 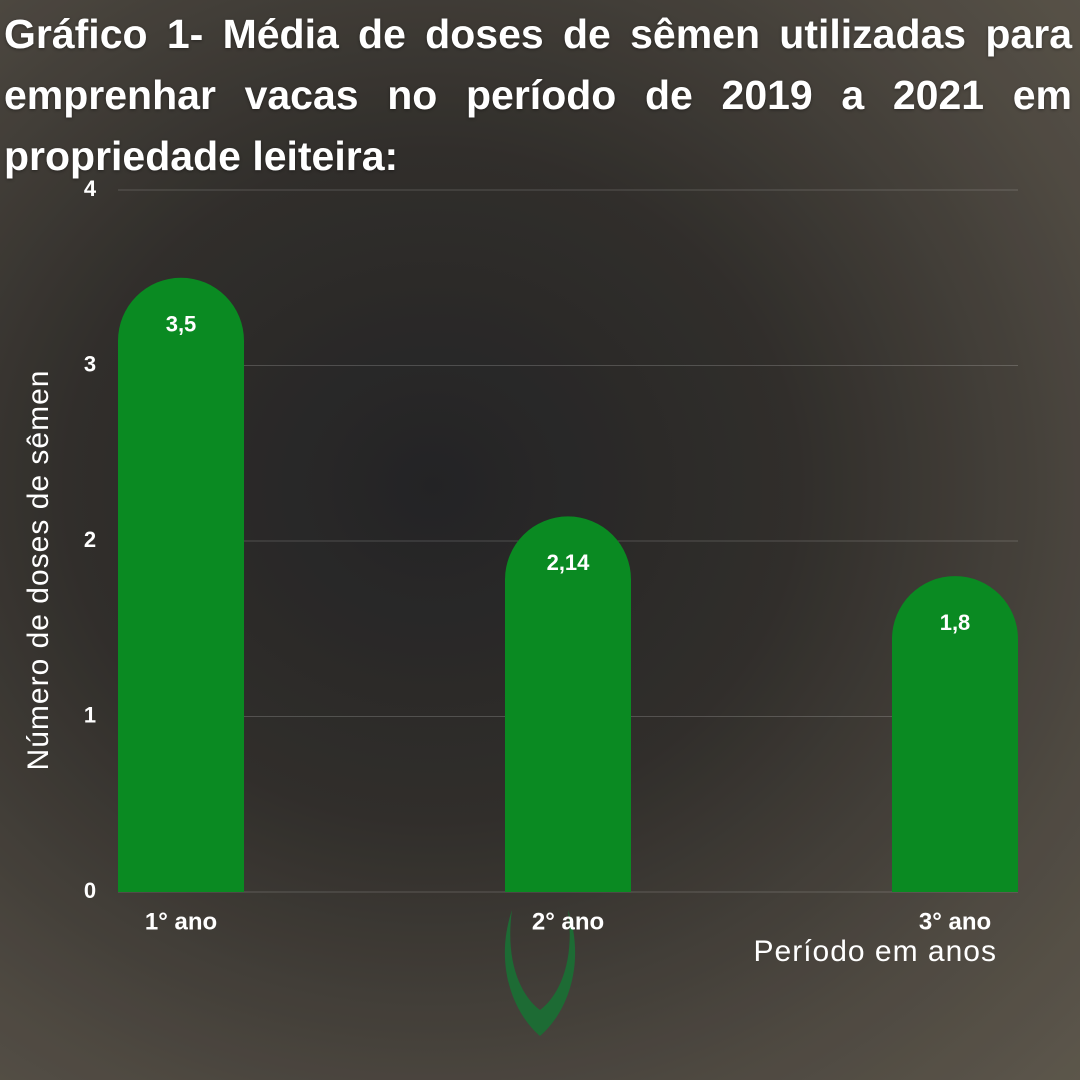 What do you see at coordinates (90, 539) in the screenshot?
I see `y-tick-label: 2` at bounding box center [90, 539].